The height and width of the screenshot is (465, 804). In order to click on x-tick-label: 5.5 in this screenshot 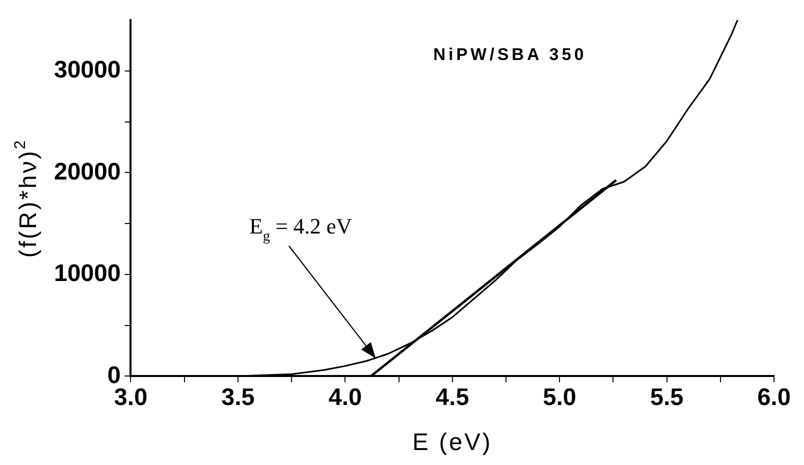, I will do `click(667, 398)`.